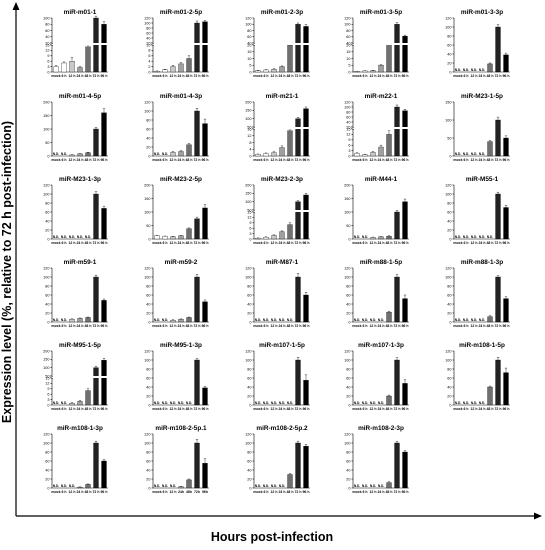 This screenshot has width=545, height=550. What do you see at coordinates (349, 140) in the screenshot?
I see `y-tick-label: 9` at bounding box center [349, 140].